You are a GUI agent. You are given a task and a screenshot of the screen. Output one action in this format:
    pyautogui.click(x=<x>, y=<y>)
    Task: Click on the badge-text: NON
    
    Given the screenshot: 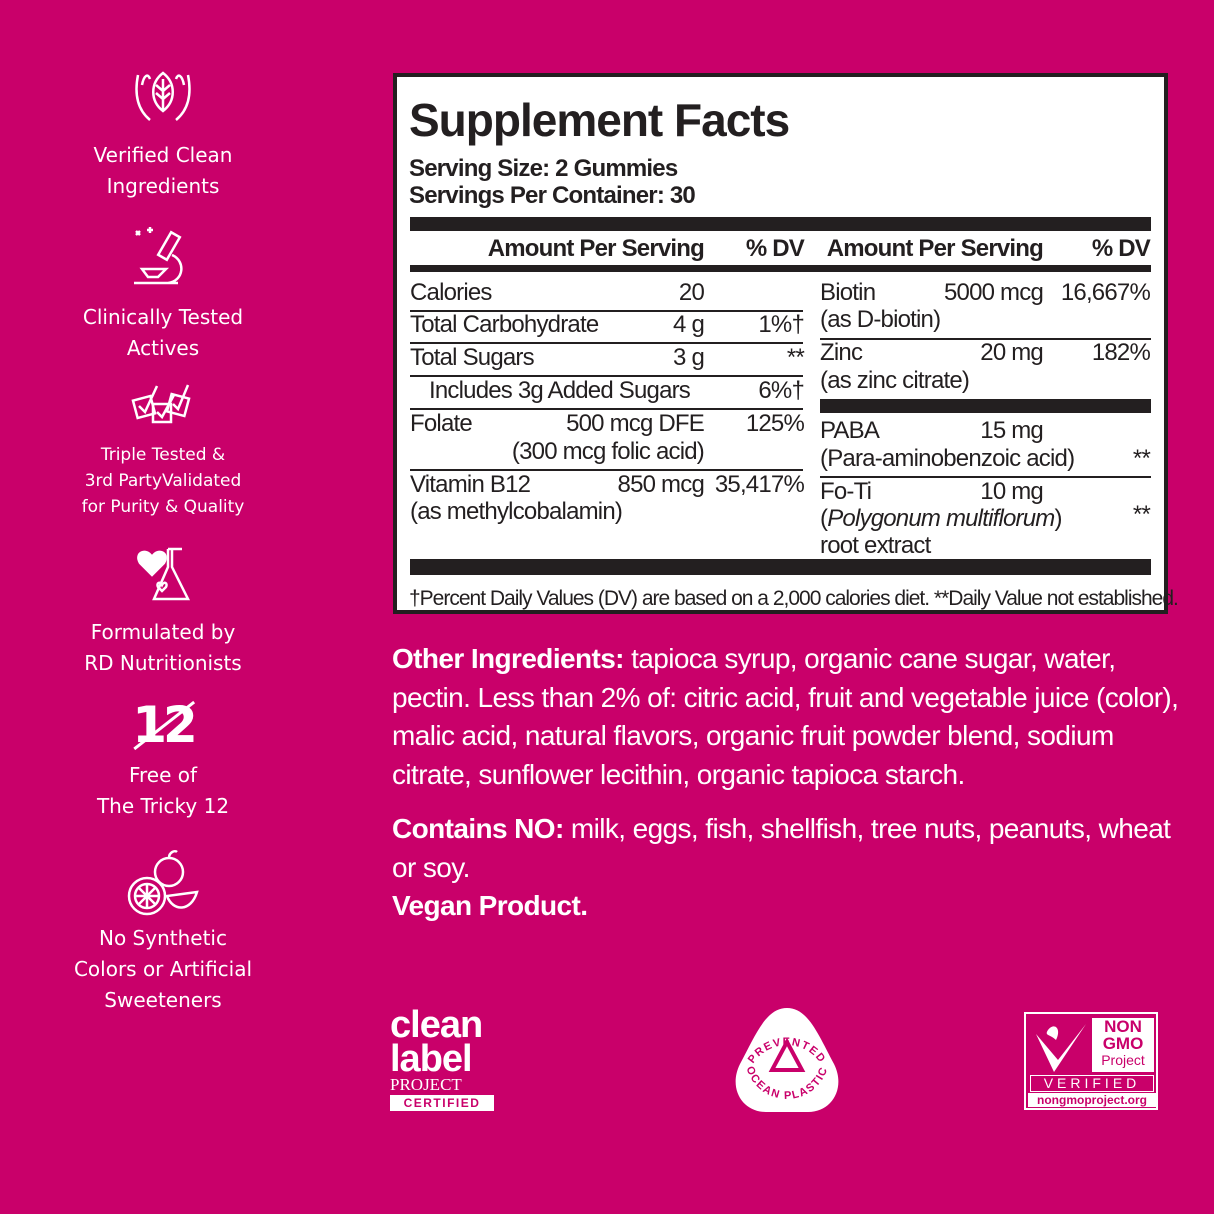 What is the action you would take?
    pyautogui.click(x=1123, y=1026)
    